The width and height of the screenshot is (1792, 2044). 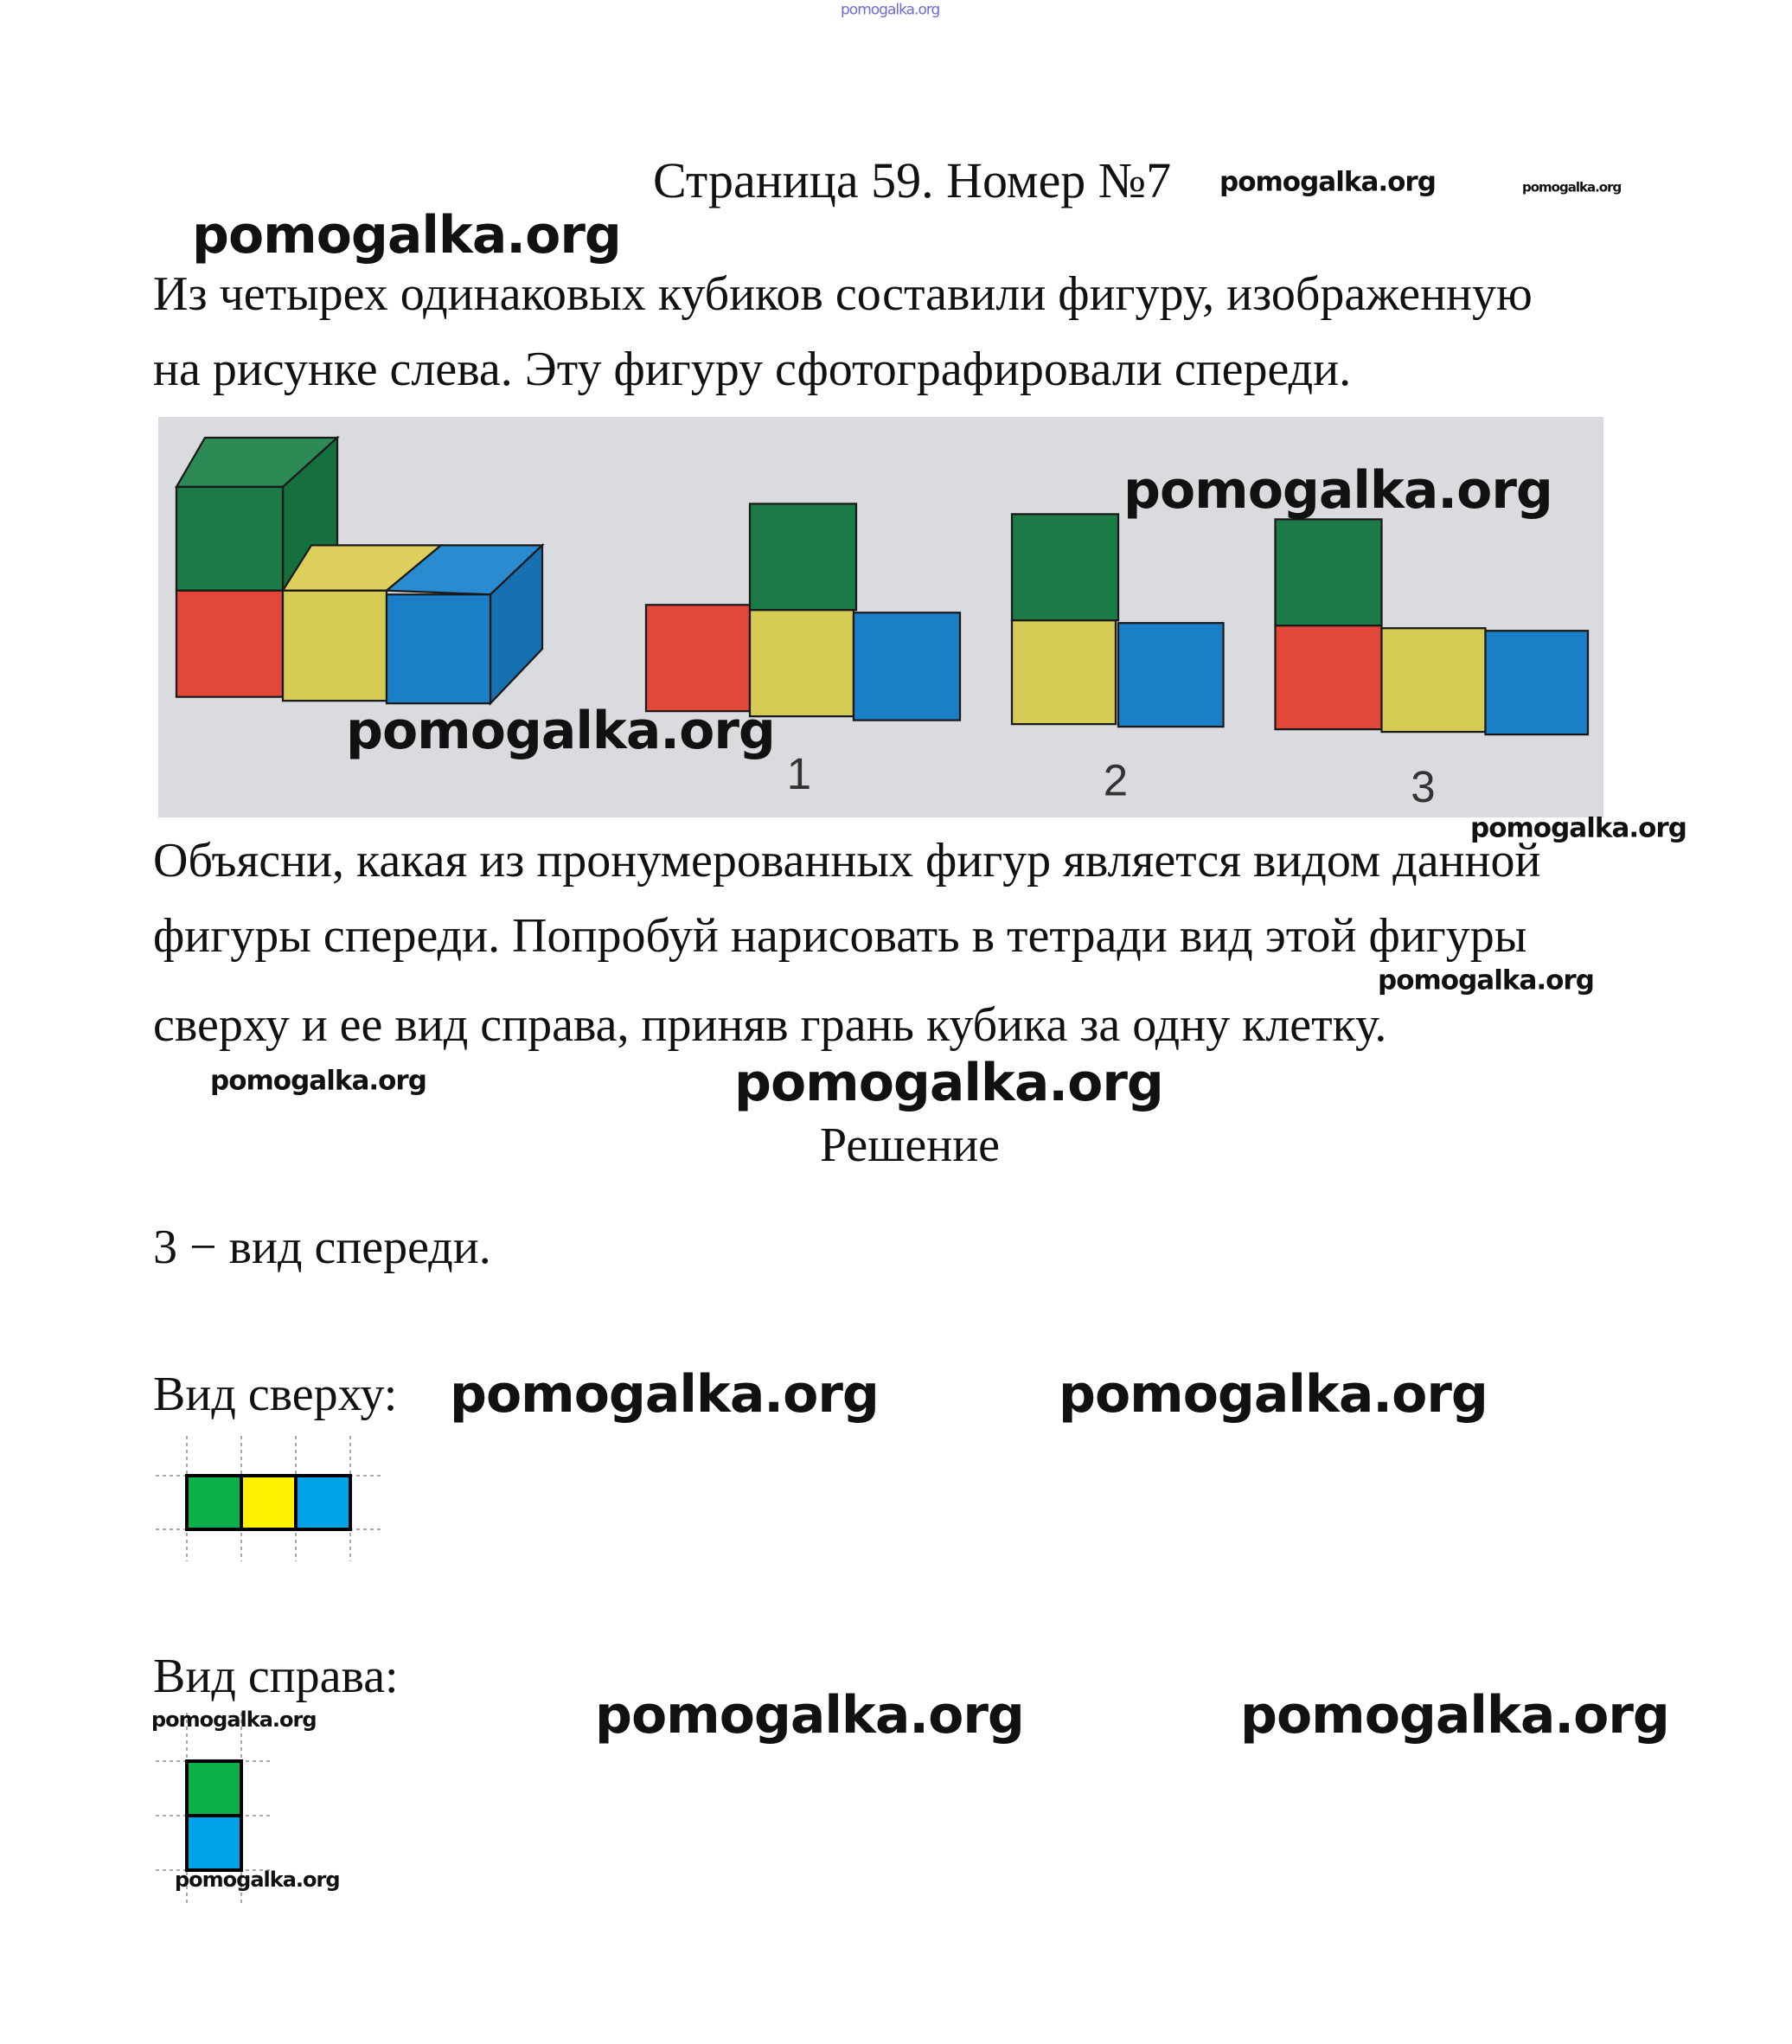 I want to click on blue-cube-front, so click(x=438, y=649).